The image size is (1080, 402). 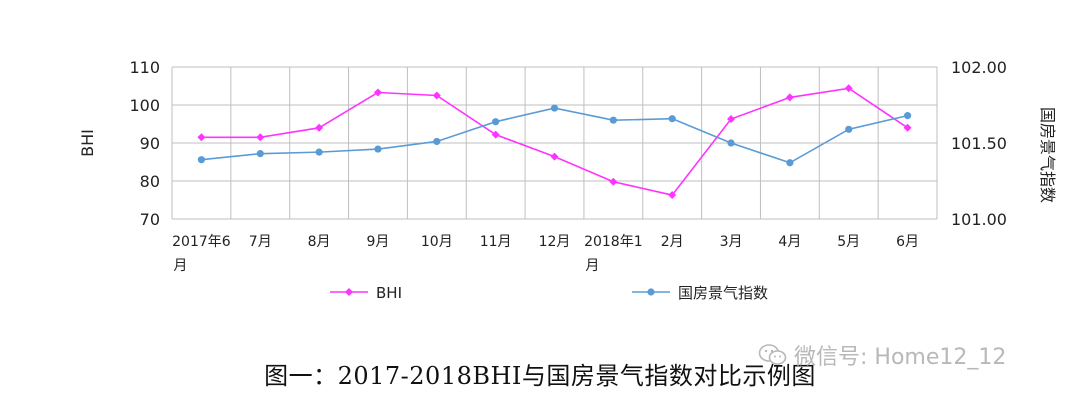 I want to click on x-tick-label: 12月, so click(x=555, y=242).